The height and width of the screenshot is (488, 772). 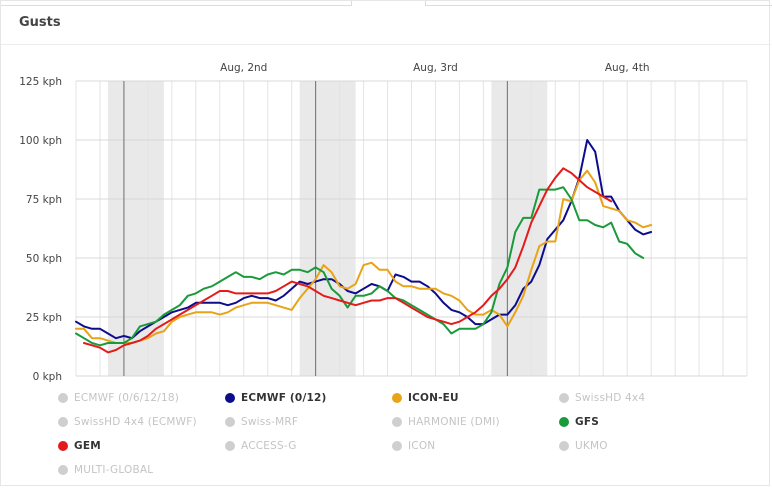 I want to click on legend-item-ecmwf-0-6-12-18: ECMWF (0/6/12/18), so click(x=118, y=398).